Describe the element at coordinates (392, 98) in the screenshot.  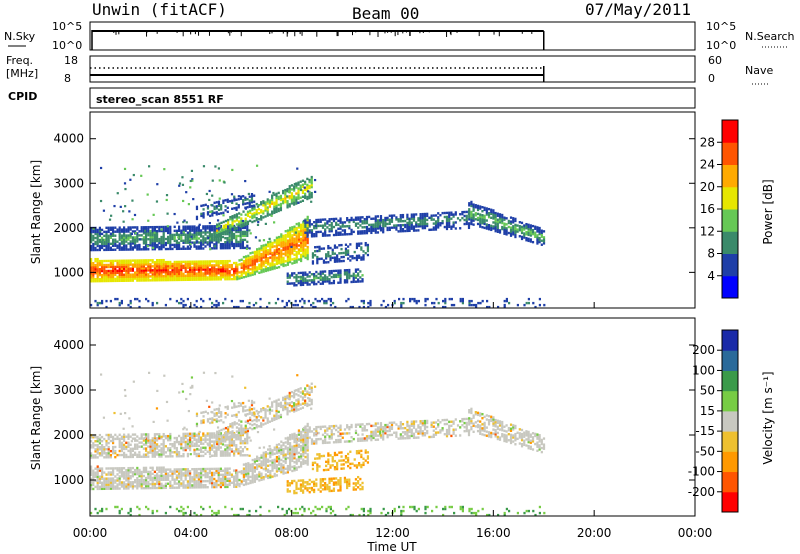
I see `cpid-panel-frame` at that location.